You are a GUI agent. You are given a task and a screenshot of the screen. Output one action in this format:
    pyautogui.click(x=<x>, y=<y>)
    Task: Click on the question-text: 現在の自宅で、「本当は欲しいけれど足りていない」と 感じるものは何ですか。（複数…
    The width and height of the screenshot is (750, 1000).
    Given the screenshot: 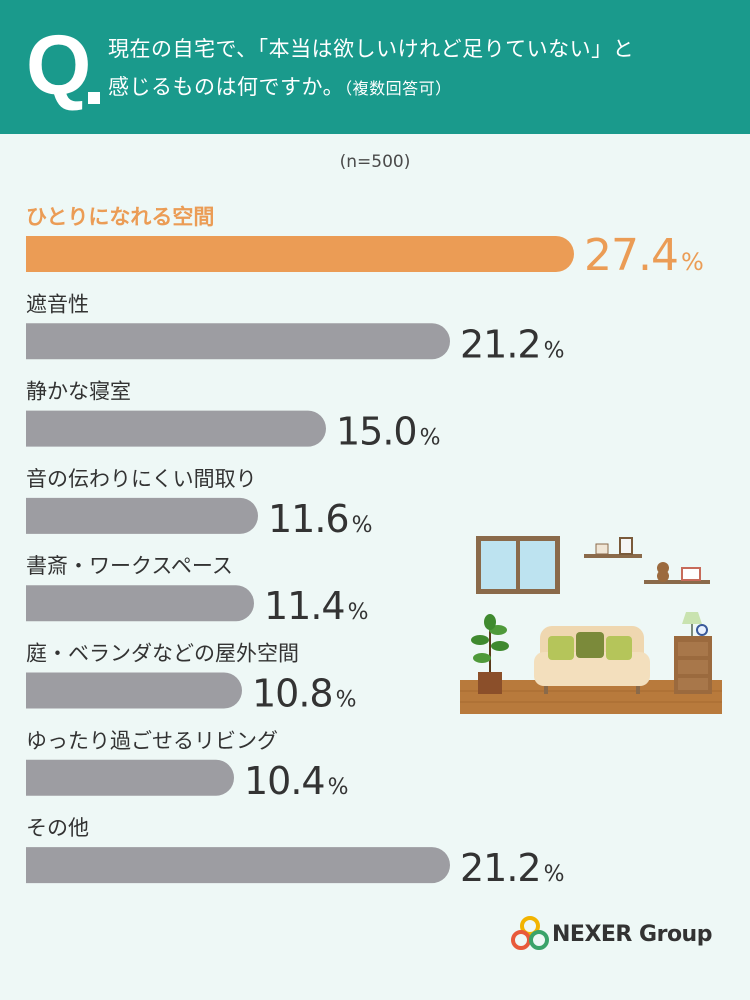 What is the action you would take?
    pyautogui.click(x=423, y=69)
    